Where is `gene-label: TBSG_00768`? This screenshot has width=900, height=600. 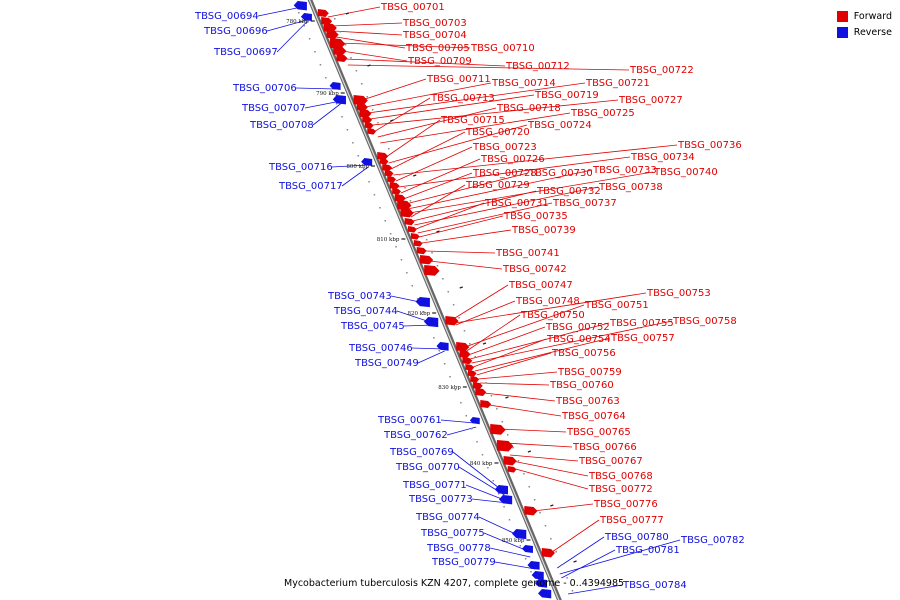 gene-label: TBSG_00768 is located at coordinates (620, 476).